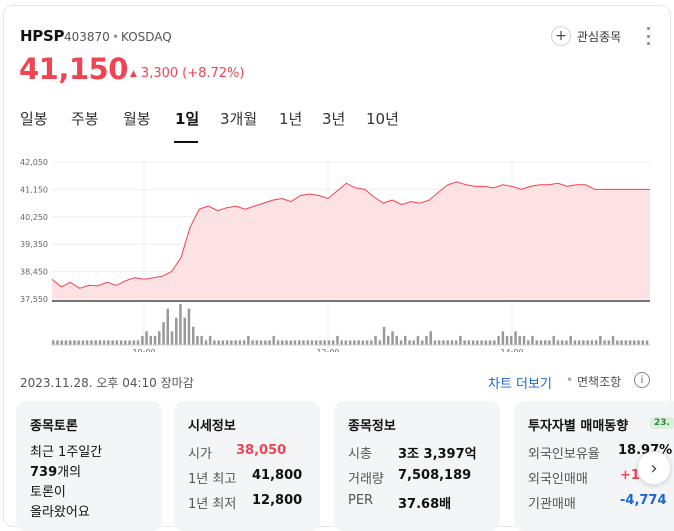 The height and width of the screenshot is (531, 674). What do you see at coordinates (200, 454) in the screenshot?
I see `open-price-label: 시가` at bounding box center [200, 454].